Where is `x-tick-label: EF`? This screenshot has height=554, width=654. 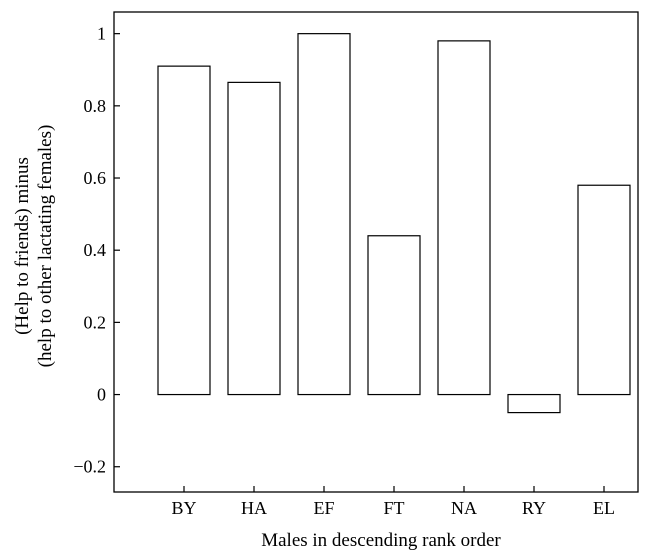 x-tick-label: EF is located at coordinates (323, 508).